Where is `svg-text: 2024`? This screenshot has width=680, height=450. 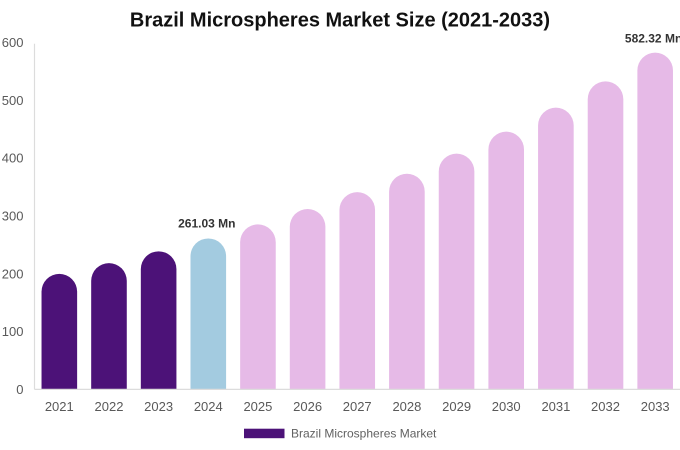
svg-text: 2024 is located at coordinates (208, 406).